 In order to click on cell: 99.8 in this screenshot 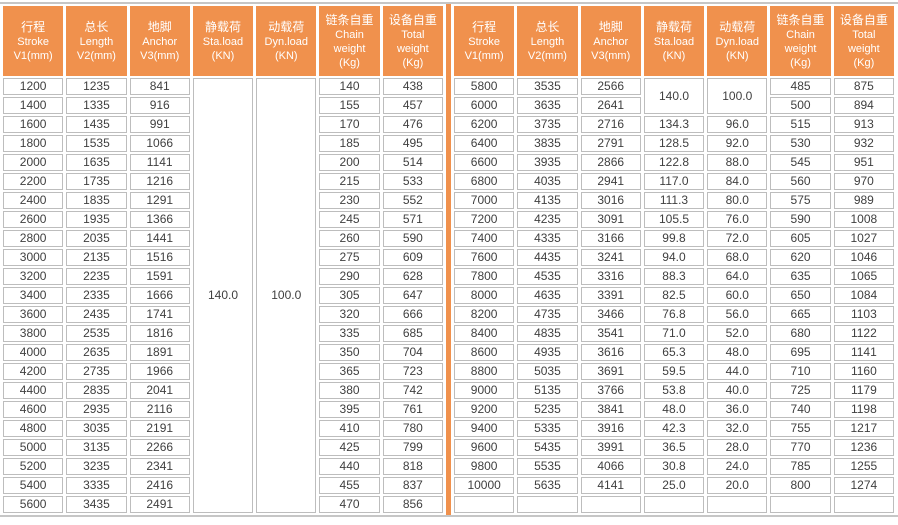, I will do `click(674, 238)`.